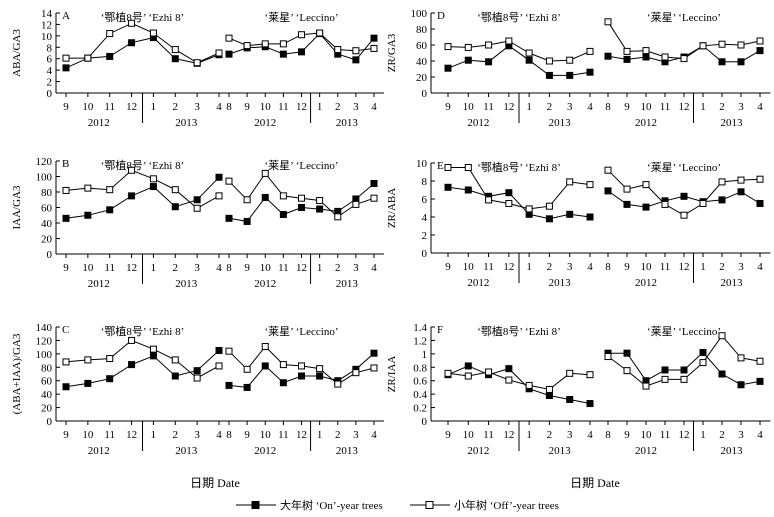 This screenshot has height=517, width=774. Describe the element at coordinates (66, 435) in the screenshot. I see `panel-c-x-tick-label: 9` at that location.